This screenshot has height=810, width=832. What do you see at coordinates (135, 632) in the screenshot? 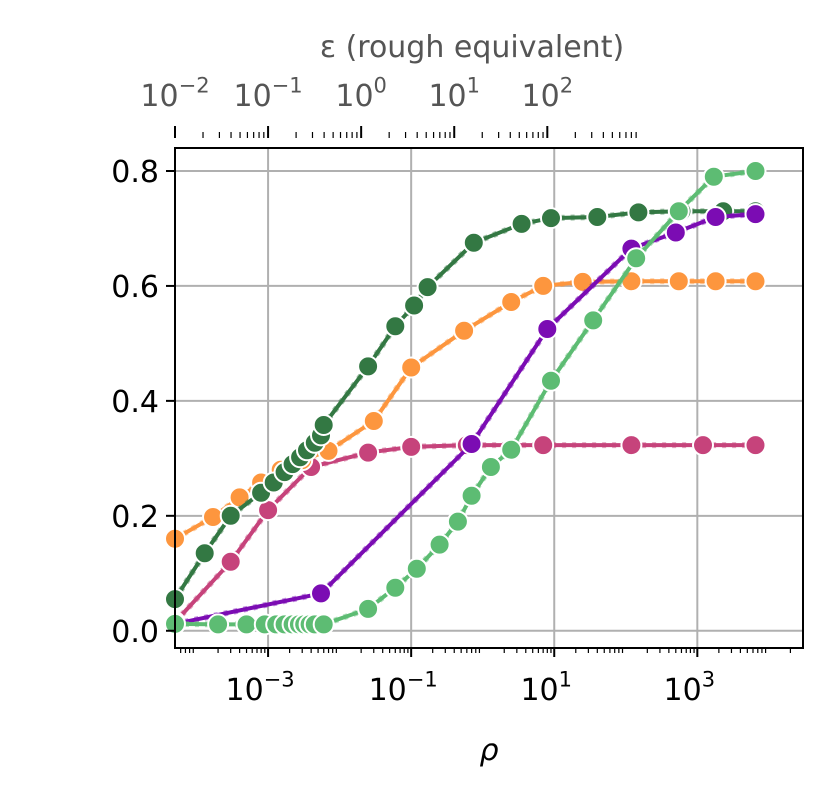
I see `y-tick-label: 0.0` at bounding box center [135, 632].